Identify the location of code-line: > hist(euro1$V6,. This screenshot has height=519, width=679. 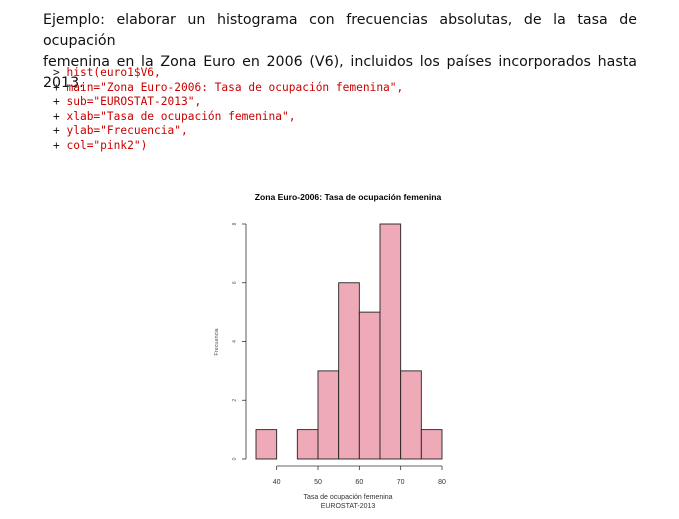
(228, 73).